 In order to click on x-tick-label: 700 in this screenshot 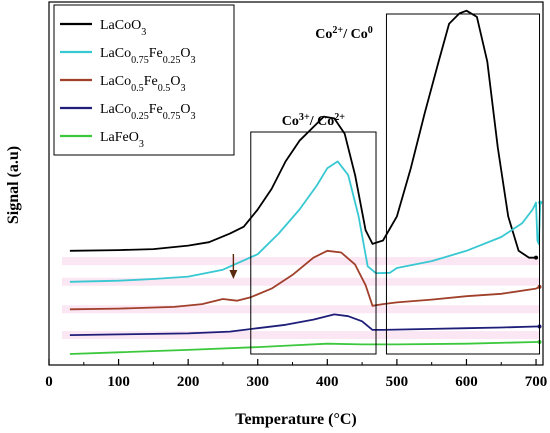, I will do `click(536, 382)`.